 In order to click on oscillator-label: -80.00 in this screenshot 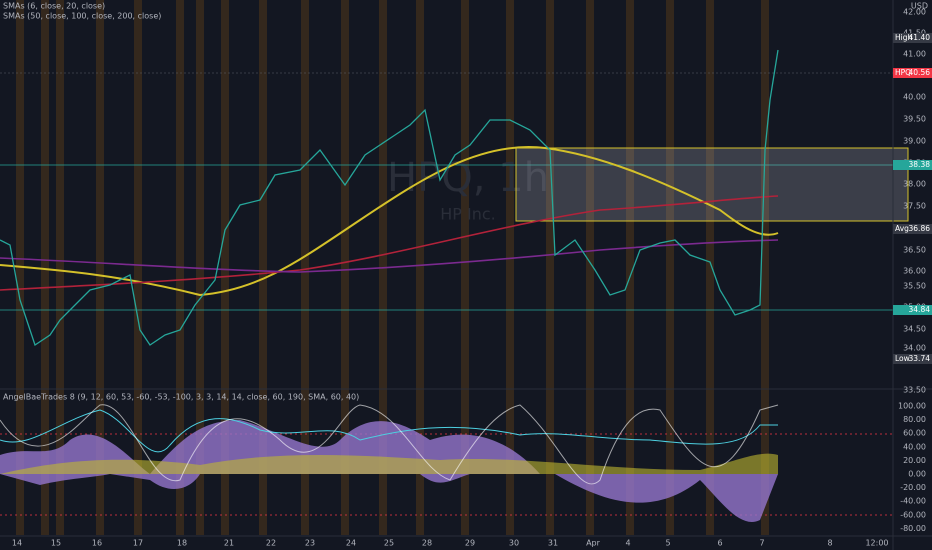, I will do `click(913, 528)`.